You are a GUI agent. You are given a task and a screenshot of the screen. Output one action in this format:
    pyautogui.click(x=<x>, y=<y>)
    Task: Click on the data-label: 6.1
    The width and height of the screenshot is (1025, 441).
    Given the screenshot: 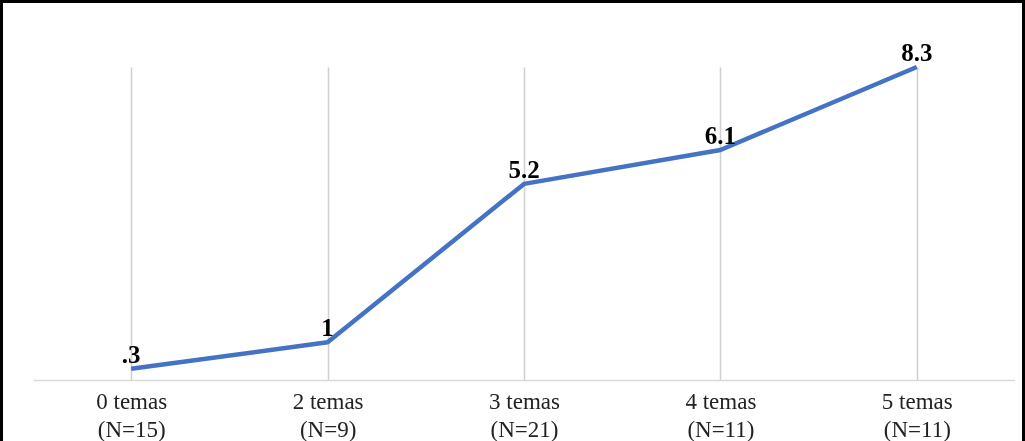 What is the action you would take?
    pyautogui.click(x=720, y=135)
    